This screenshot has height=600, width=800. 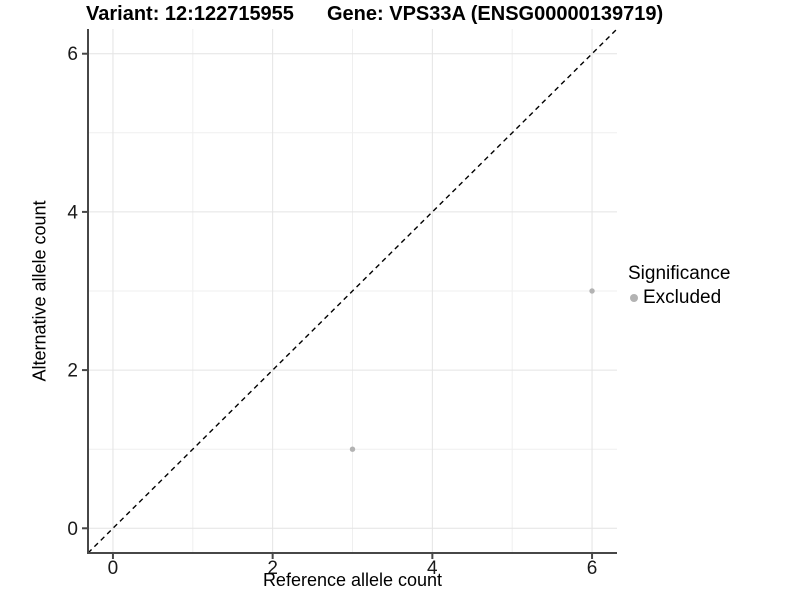 What do you see at coordinates (72, 371) in the screenshot?
I see `y-tick-label: 2` at bounding box center [72, 371].